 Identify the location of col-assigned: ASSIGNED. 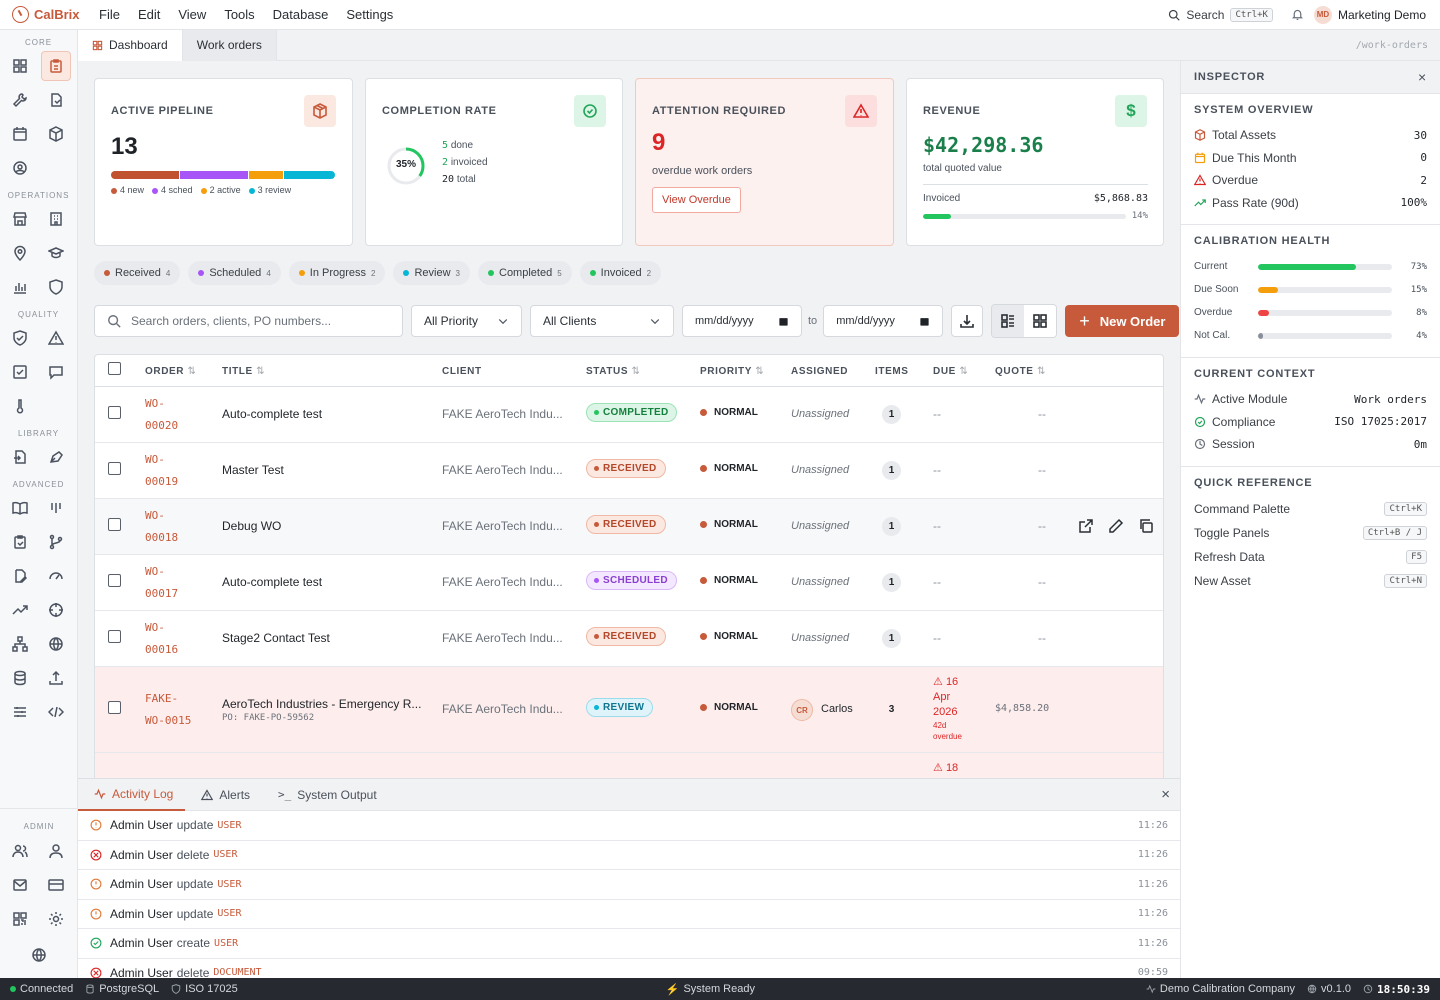
(820, 371).